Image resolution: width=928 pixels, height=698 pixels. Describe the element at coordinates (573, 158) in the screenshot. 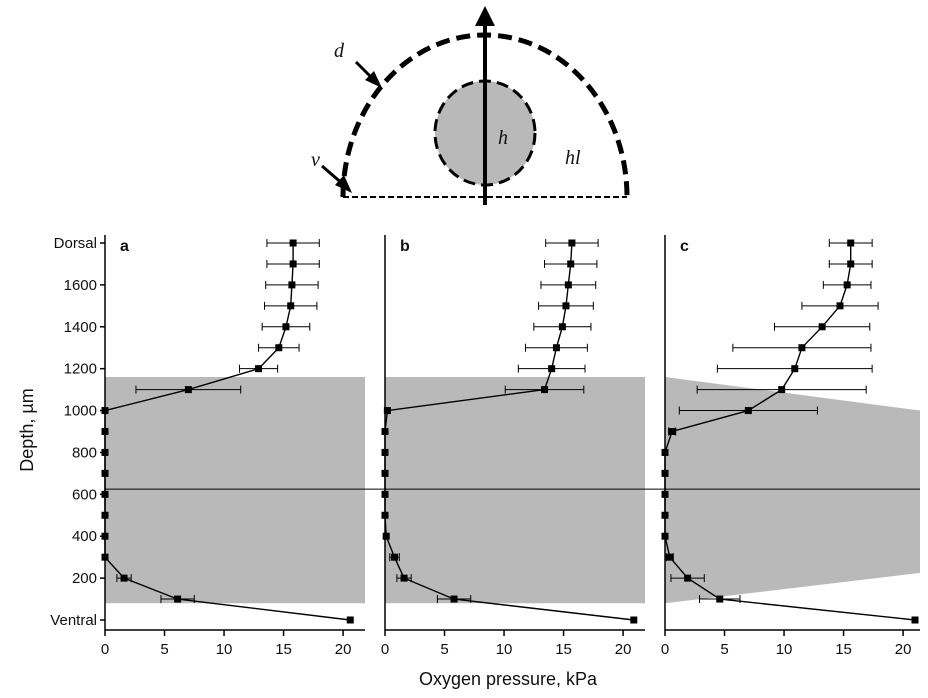

I see `label-hl: hl` at that location.